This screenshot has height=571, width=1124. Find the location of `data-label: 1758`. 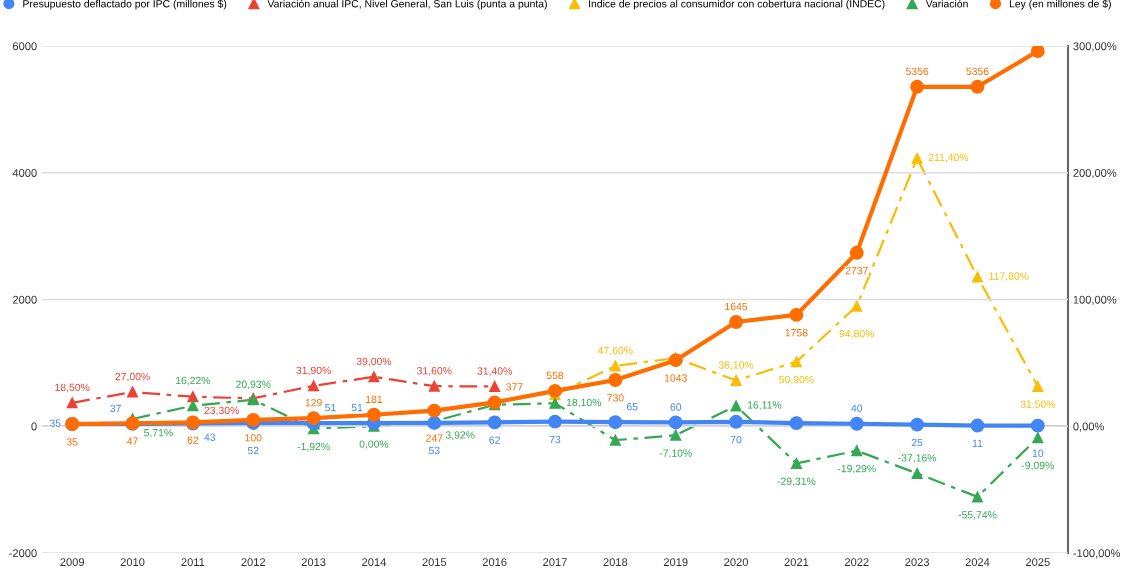

data-label: 1758 is located at coordinates (796, 333).